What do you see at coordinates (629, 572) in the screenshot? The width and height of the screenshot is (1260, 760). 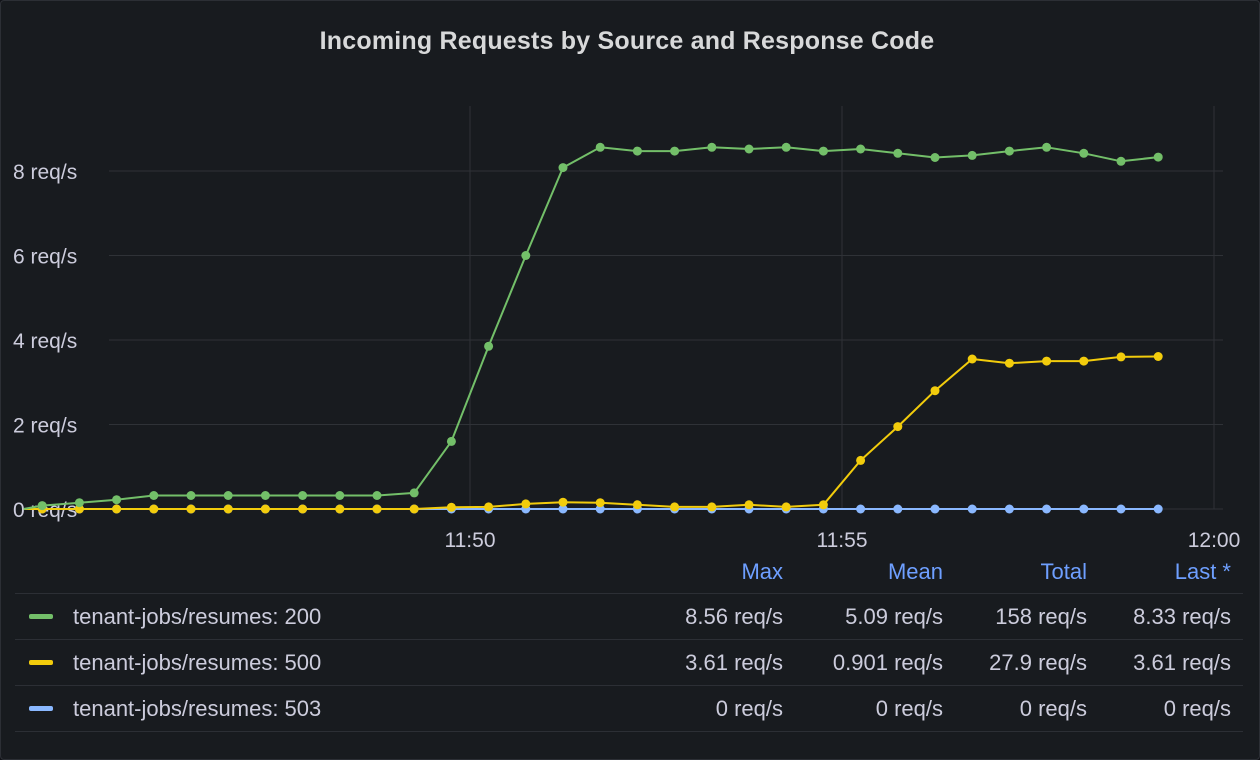 I see `legend-header: Max Mean Total Last *` at bounding box center [629, 572].